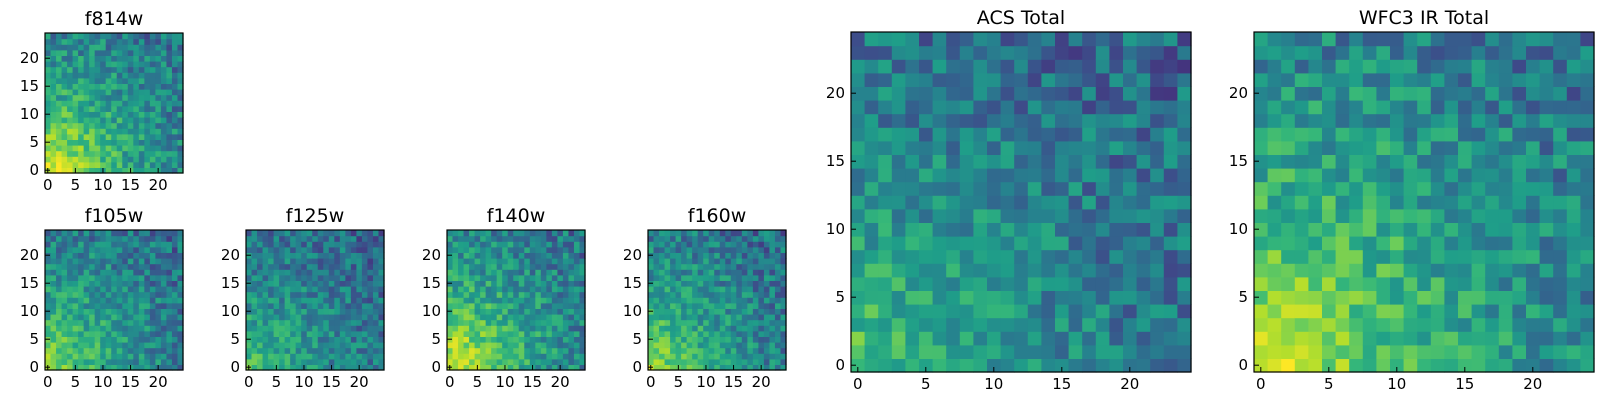 Image resolution: width=1600 pixels, height=400 pixels. I want to click on x-tick-label: 5, so click(679, 382).